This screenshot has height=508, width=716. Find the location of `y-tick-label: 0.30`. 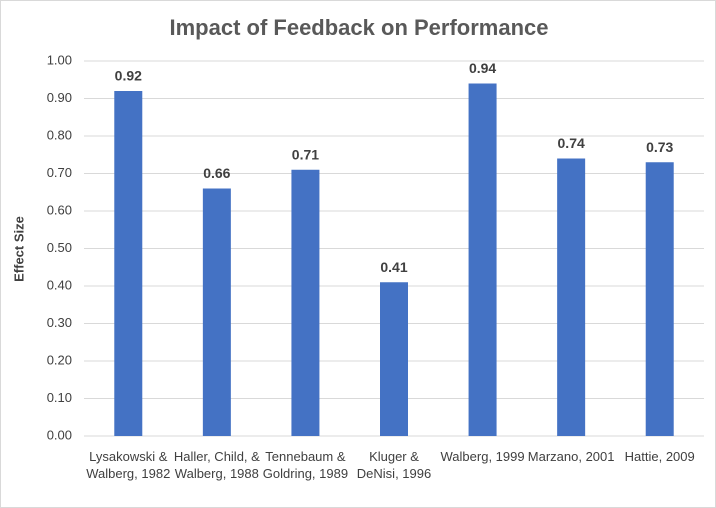

y-tick-label: 0.30 is located at coordinates (59, 322).